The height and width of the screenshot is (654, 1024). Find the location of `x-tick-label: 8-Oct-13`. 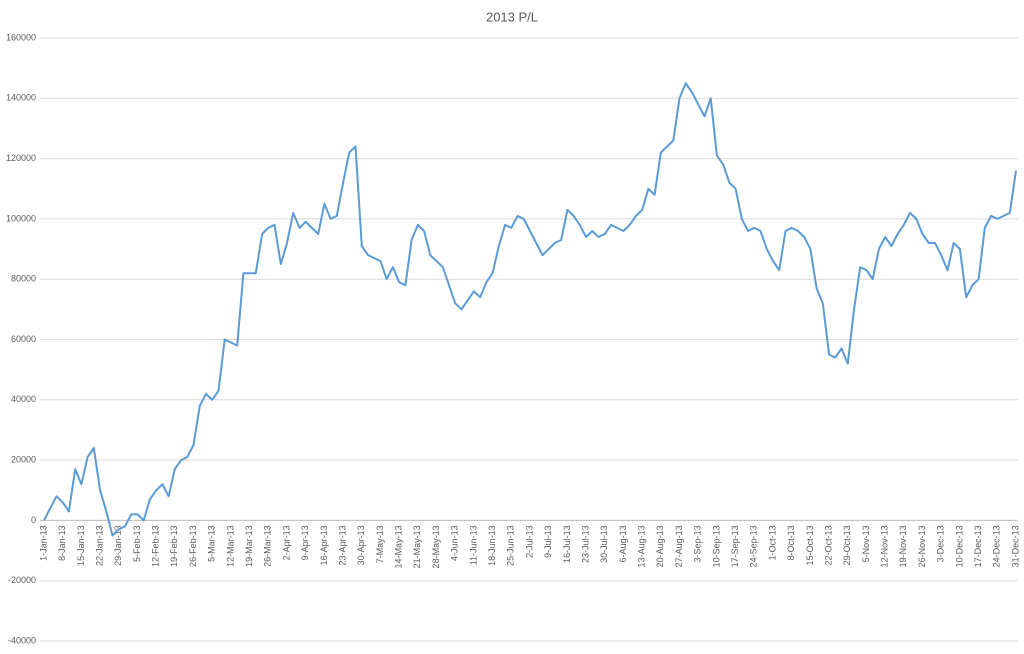

x-tick-label: 8-Oct-13 is located at coordinates (791, 542).